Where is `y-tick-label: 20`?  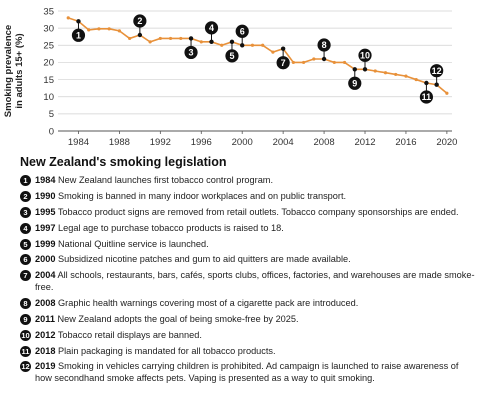 y-tick-label: 20 is located at coordinates (48, 63).